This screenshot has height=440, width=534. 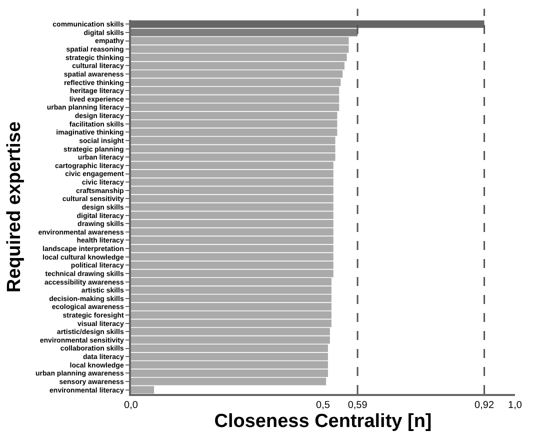 What do you see at coordinates (484, 405) in the screenshot?
I see `x-tick-label: 0,92` at bounding box center [484, 405].